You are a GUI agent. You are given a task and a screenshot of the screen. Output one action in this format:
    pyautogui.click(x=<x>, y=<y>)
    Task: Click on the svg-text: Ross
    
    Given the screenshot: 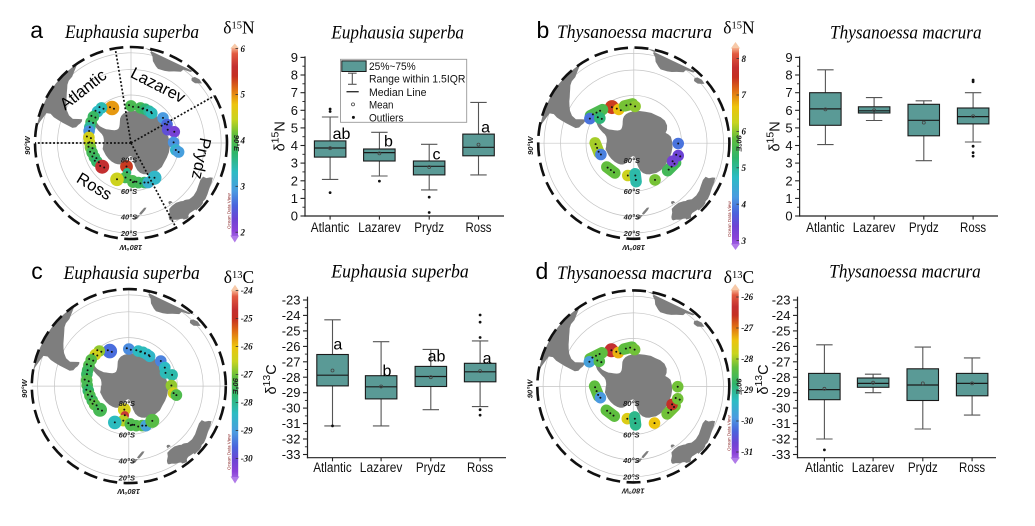 What is the action you would take?
    pyautogui.click(x=478, y=227)
    